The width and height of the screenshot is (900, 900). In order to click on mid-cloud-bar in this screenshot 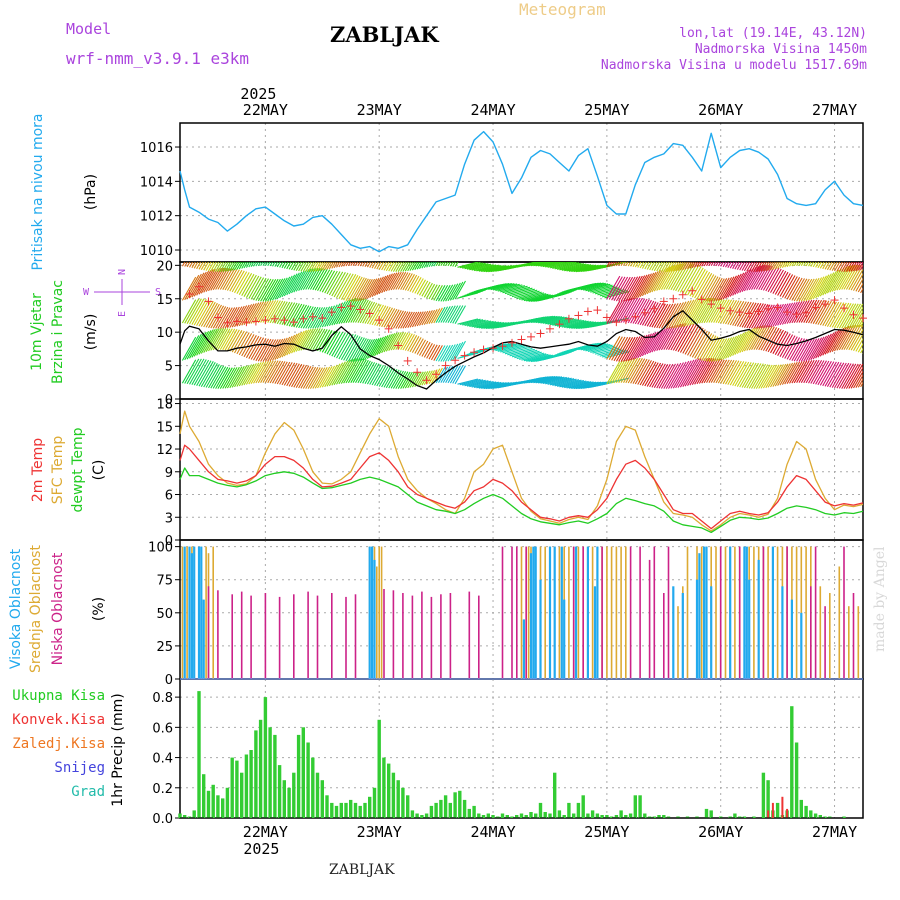, I will do `click(528, 612)`.